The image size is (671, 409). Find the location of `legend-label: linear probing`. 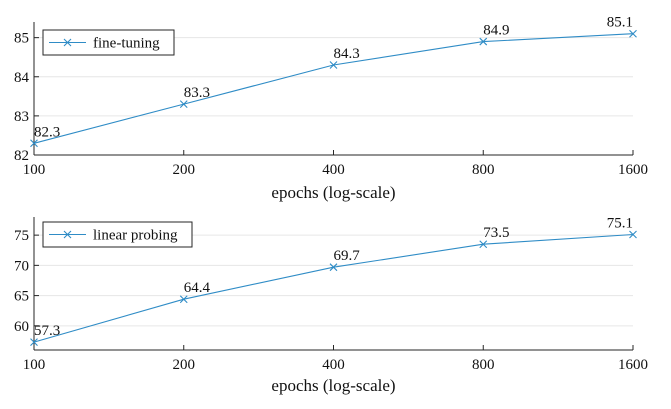

legend-label: linear probing is located at coordinates (135, 236).